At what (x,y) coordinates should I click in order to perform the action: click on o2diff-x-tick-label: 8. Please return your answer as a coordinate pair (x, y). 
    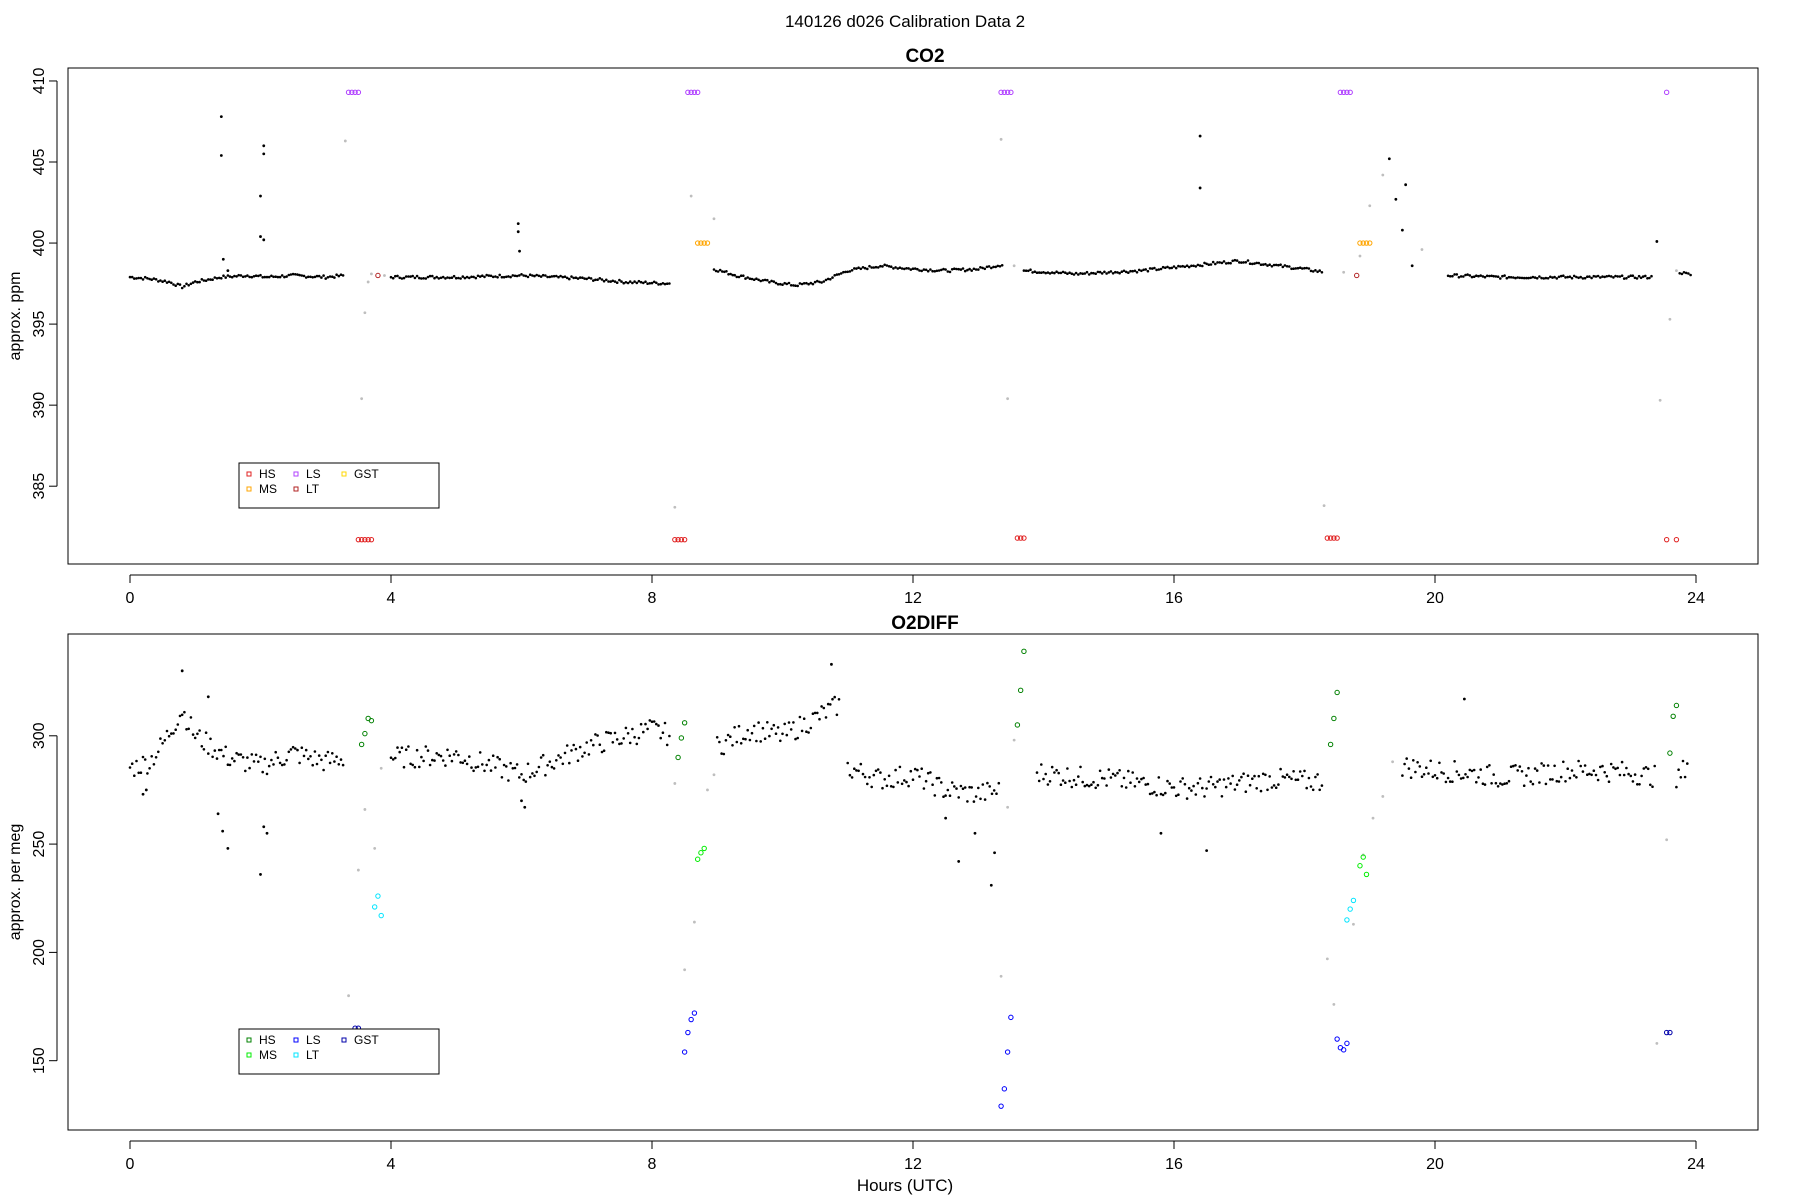
    Looking at the image, I should click on (652, 1164).